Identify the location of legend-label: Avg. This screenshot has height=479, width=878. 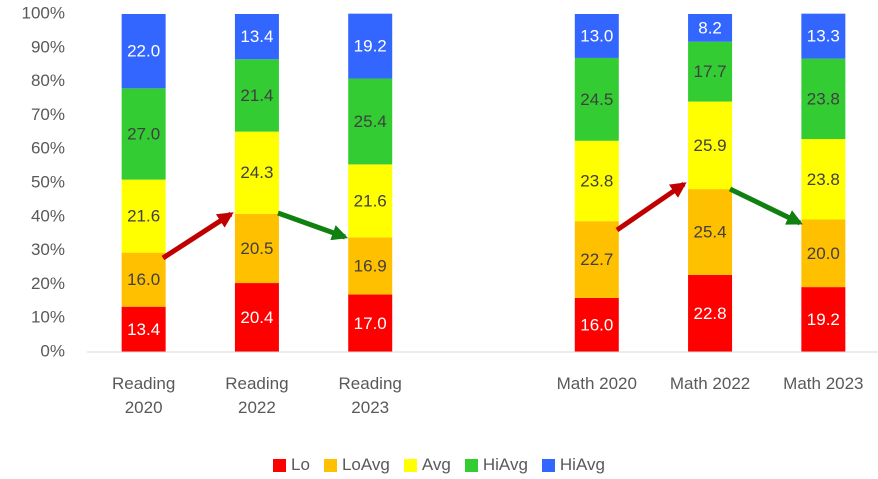
(436, 464).